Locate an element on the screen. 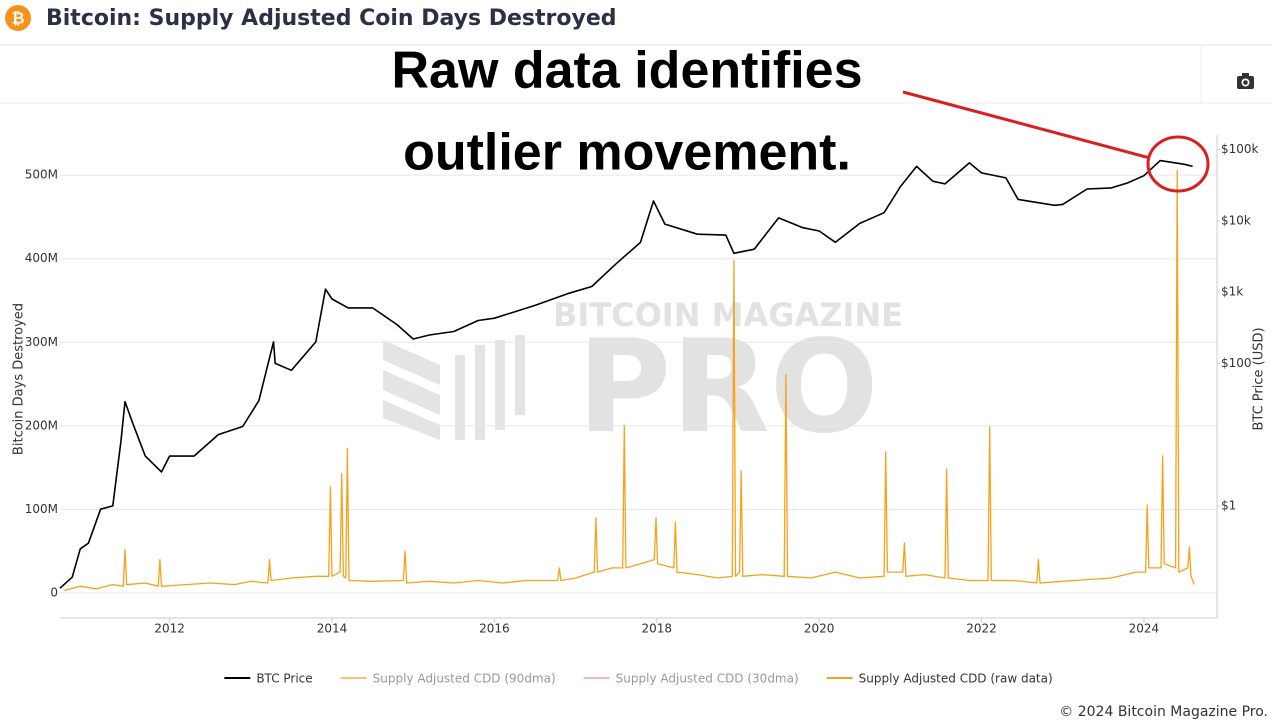 Image resolution: width=1272 pixels, height=722 pixels. legend-label: BTC Price is located at coordinates (284, 679).